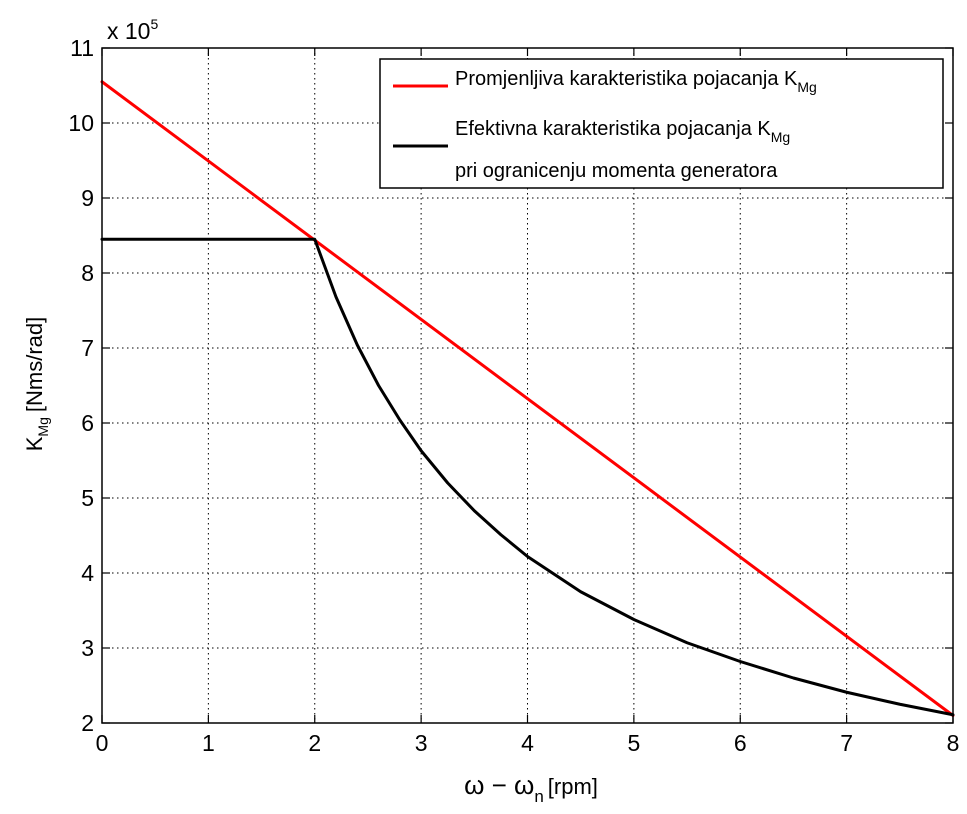 Image resolution: width=967 pixels, height=814 pixels. Describe the element at coordinates (82, 48) in the screenshot. I see `y-tick-label: 11` at that location.